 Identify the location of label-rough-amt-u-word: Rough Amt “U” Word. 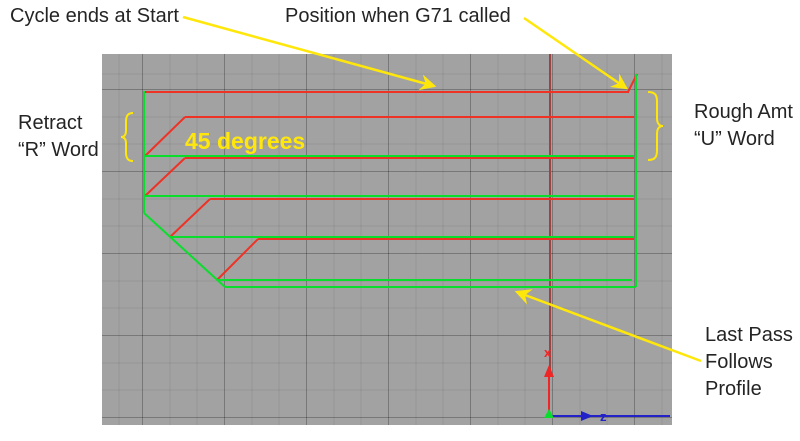
(743, 126).